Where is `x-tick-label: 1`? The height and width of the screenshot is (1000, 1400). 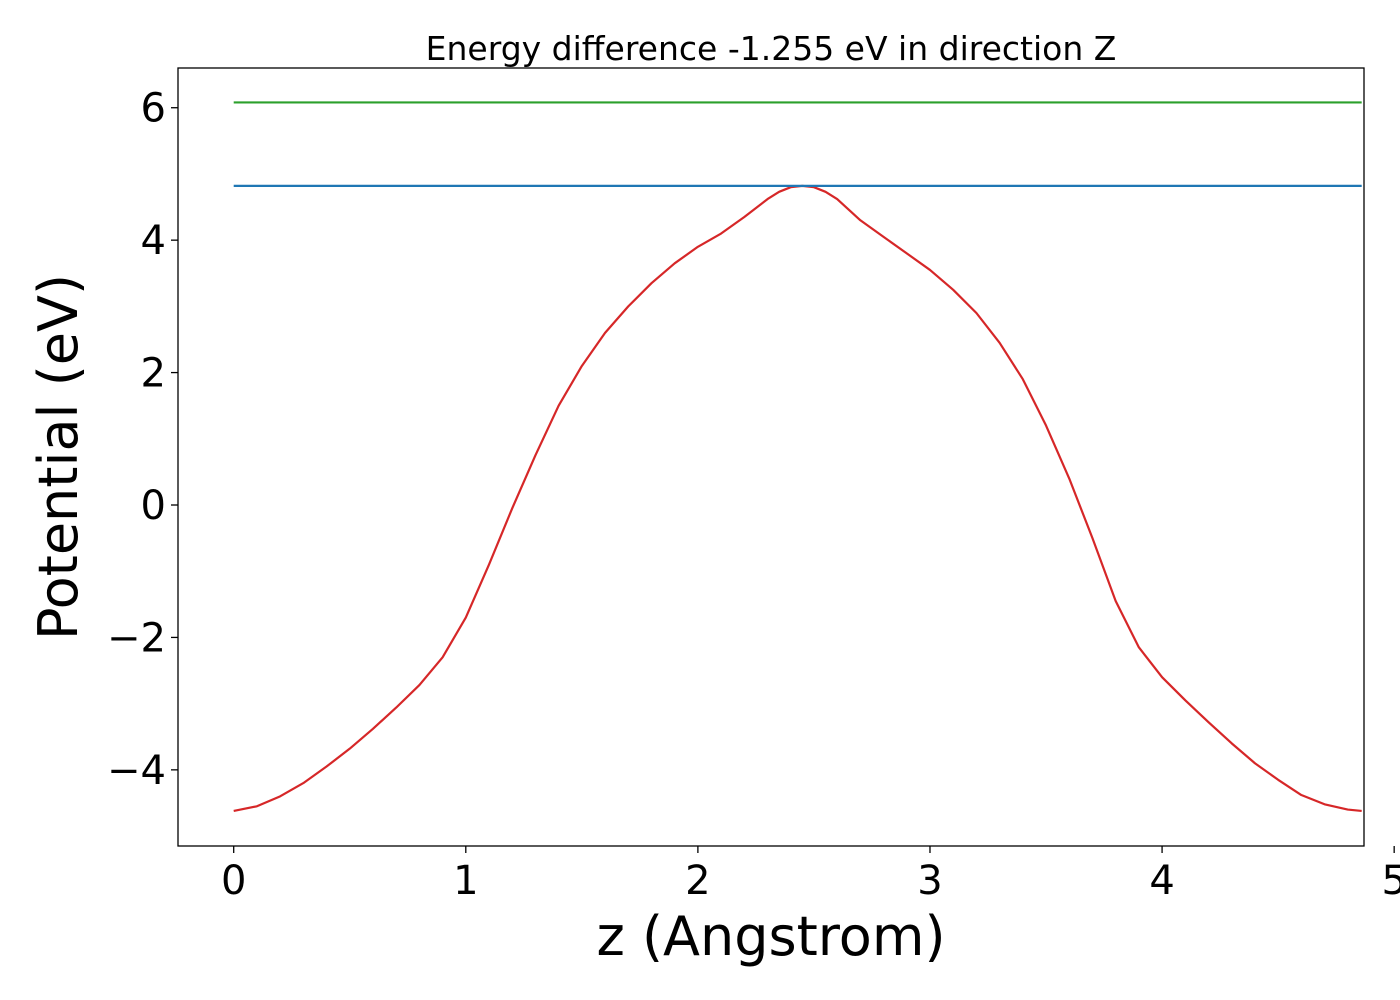 x-tick-label: 1 is located at coordinates (465, 881).